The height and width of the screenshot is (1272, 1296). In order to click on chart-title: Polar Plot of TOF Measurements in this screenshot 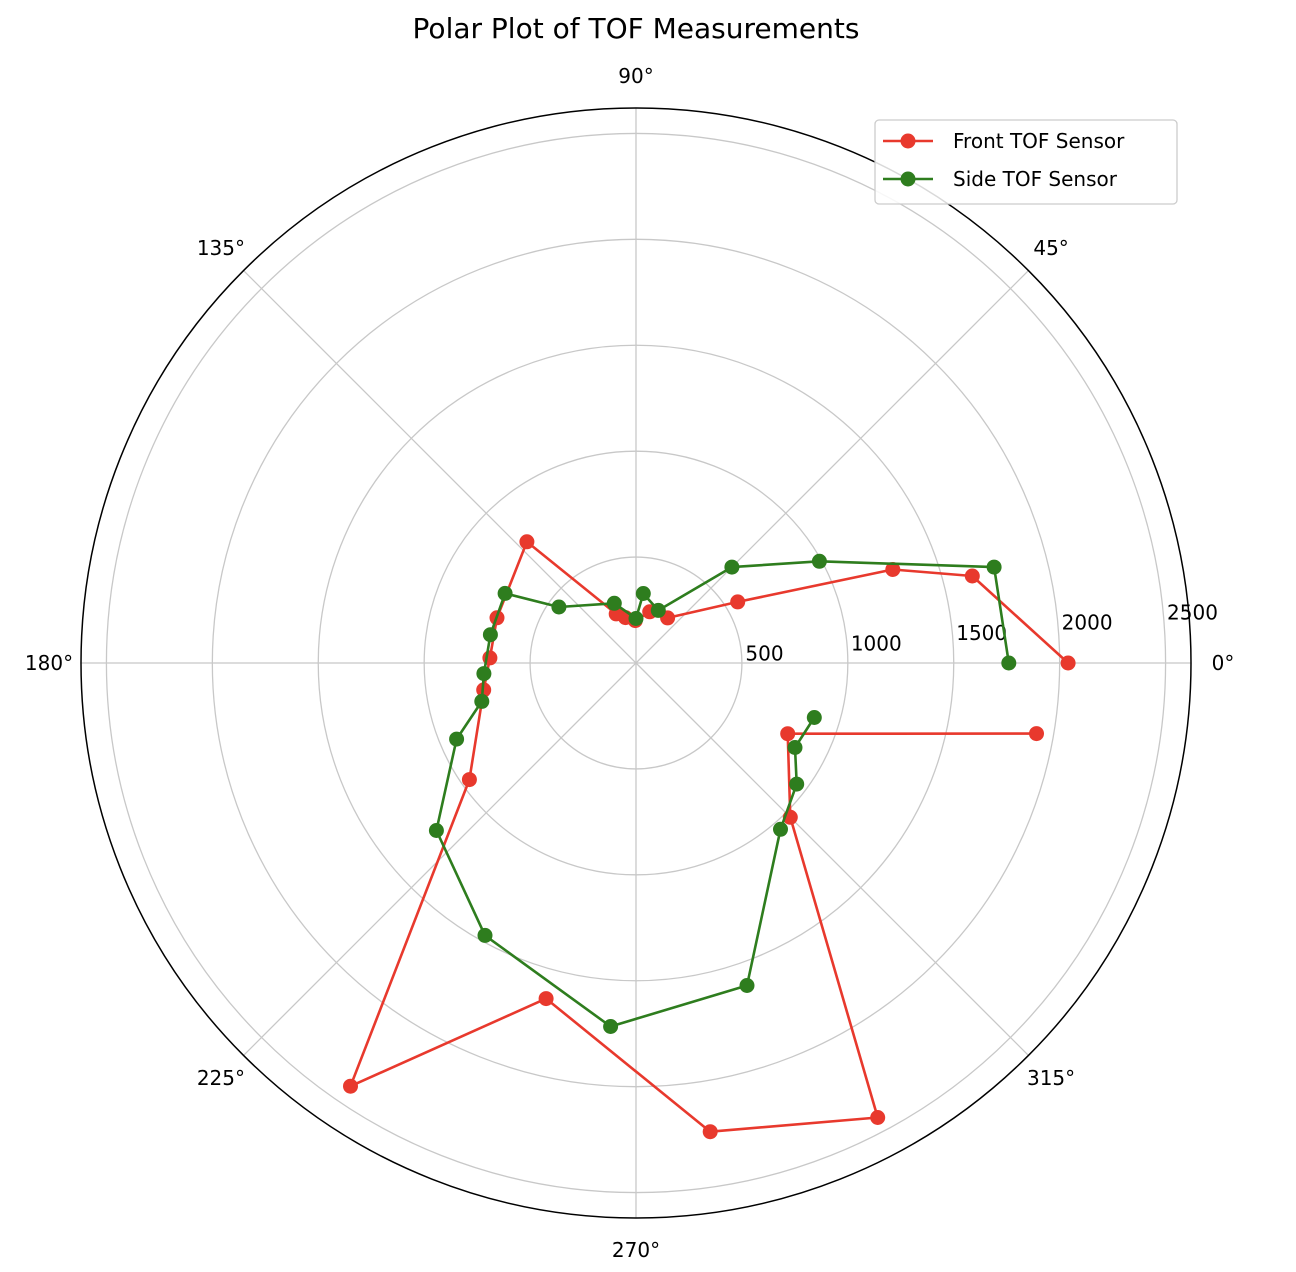, I will do `click(636, 28)`.